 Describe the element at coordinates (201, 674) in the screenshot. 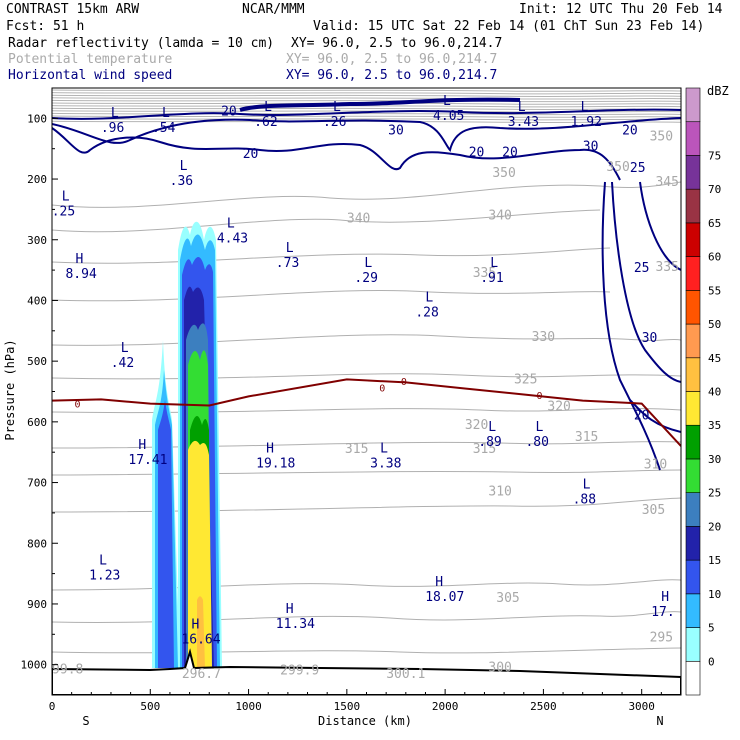

I see `theta-label: 296.7` at that location.